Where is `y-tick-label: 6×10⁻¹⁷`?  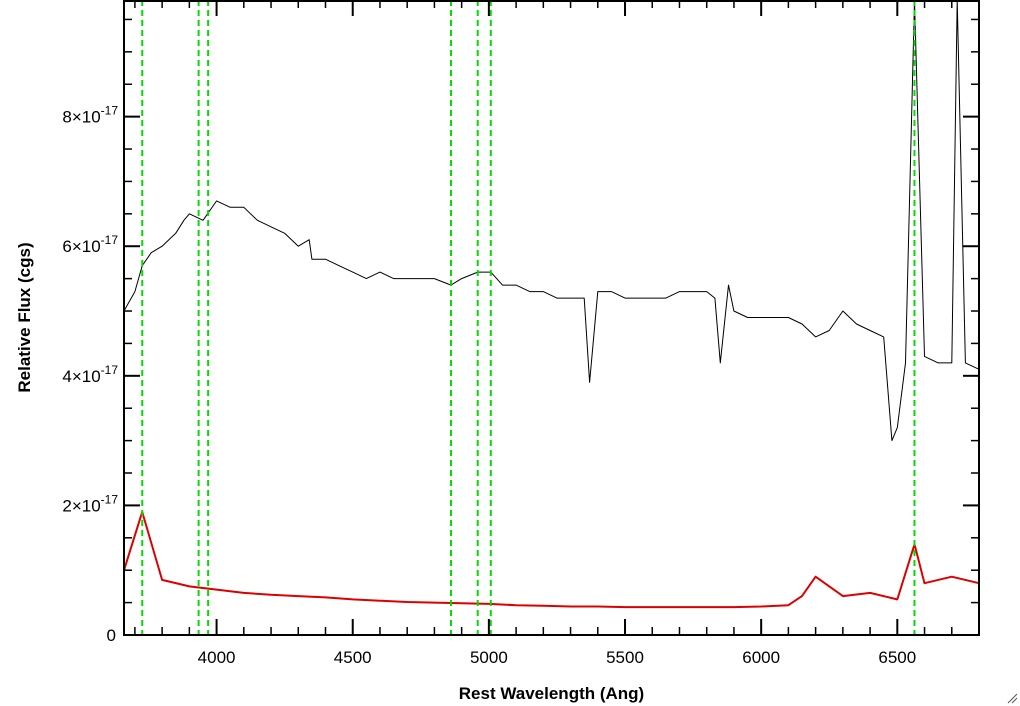
y-tick-label: 6×10⁻¹⁷ is located at coordinates (90, 244).